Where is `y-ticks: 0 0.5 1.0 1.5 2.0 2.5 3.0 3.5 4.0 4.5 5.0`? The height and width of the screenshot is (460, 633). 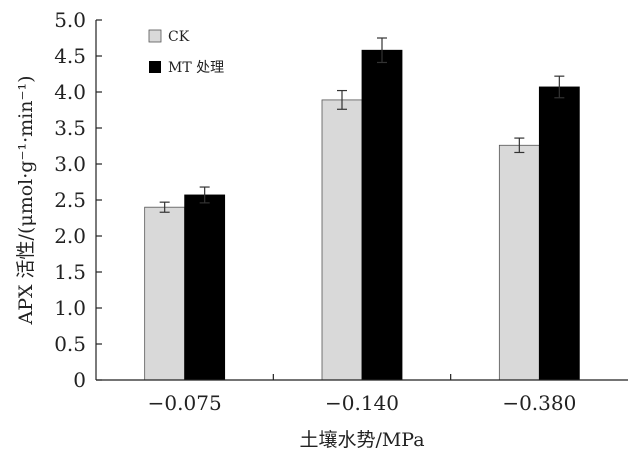 y-ticks: 0 0.5 1.0 1.5 2.0 2.5 3.0 3.5 4.0 4.5 5.0 is located at coordinates (78, 200).